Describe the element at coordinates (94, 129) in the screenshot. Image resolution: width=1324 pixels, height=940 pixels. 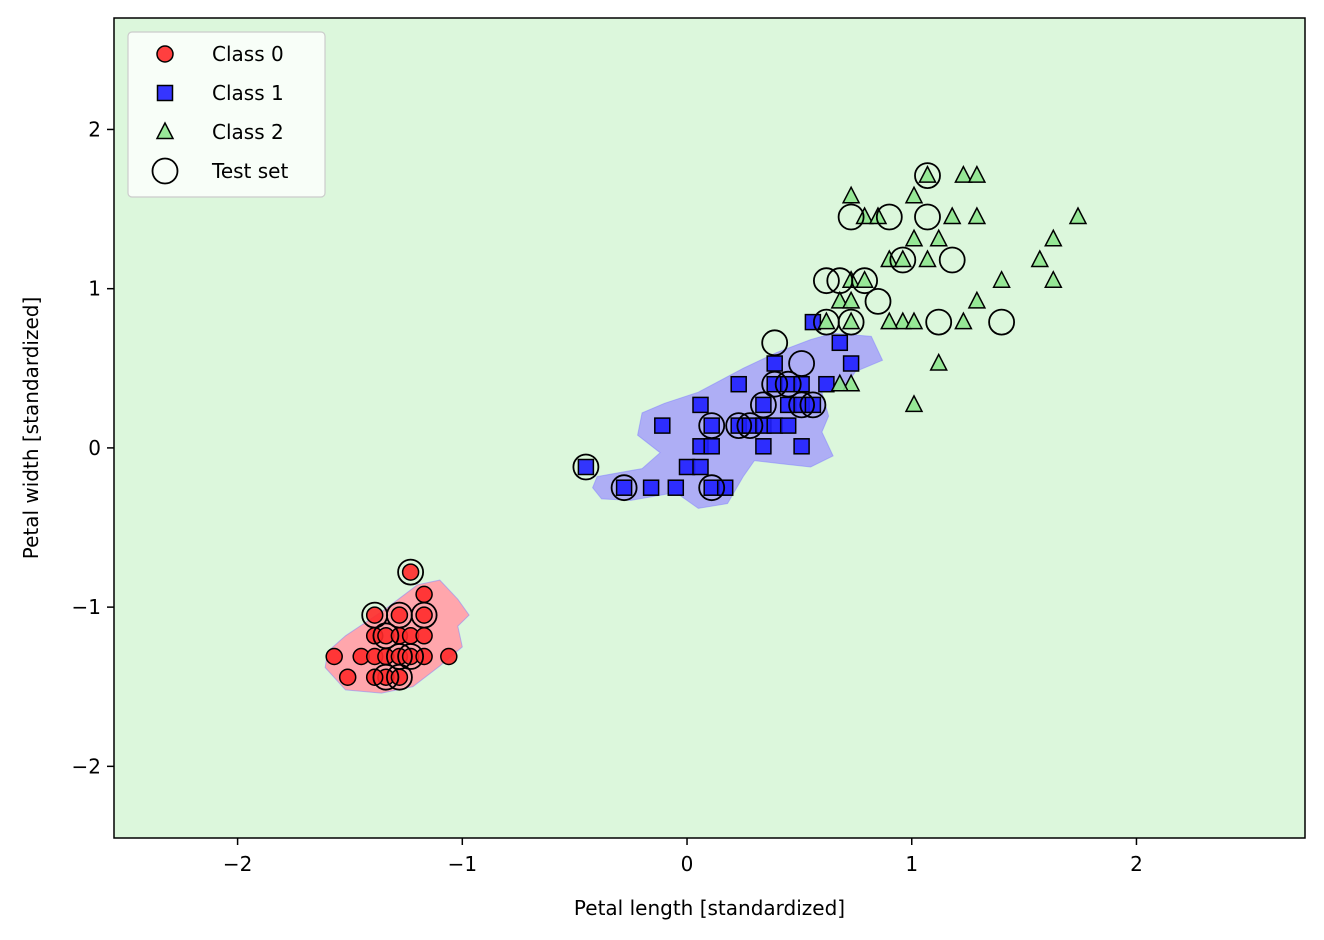
I see `y-tick-label: 2` at that location.